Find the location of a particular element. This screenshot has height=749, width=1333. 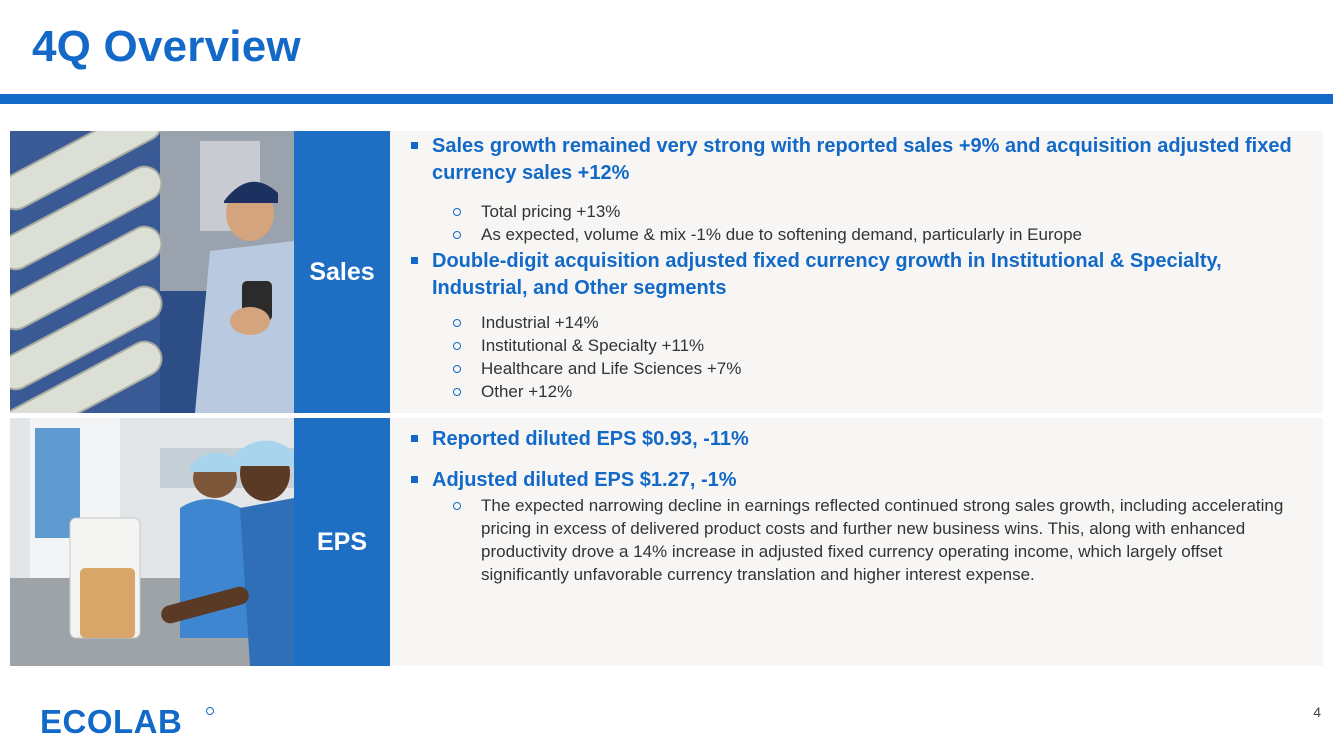

ecolab-logo: ECOLAB is located at coordinates (127, 721).